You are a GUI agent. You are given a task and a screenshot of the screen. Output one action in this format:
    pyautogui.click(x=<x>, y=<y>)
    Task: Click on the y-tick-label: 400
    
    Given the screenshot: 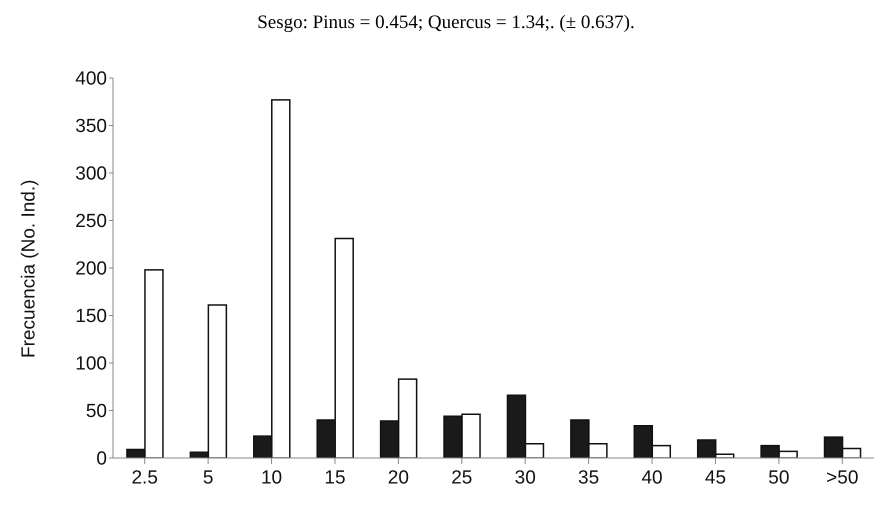 What is the action you would take?
    pyautogui.click(x=91, y=79)
    